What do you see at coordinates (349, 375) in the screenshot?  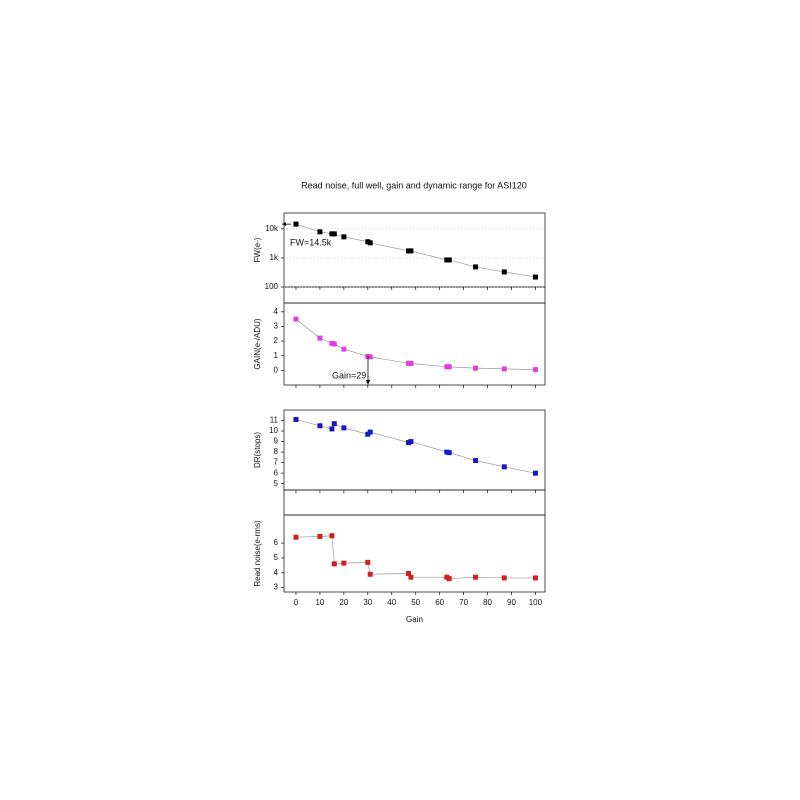 I see `annotation: Gain=29` at bounding box center [349, 375].